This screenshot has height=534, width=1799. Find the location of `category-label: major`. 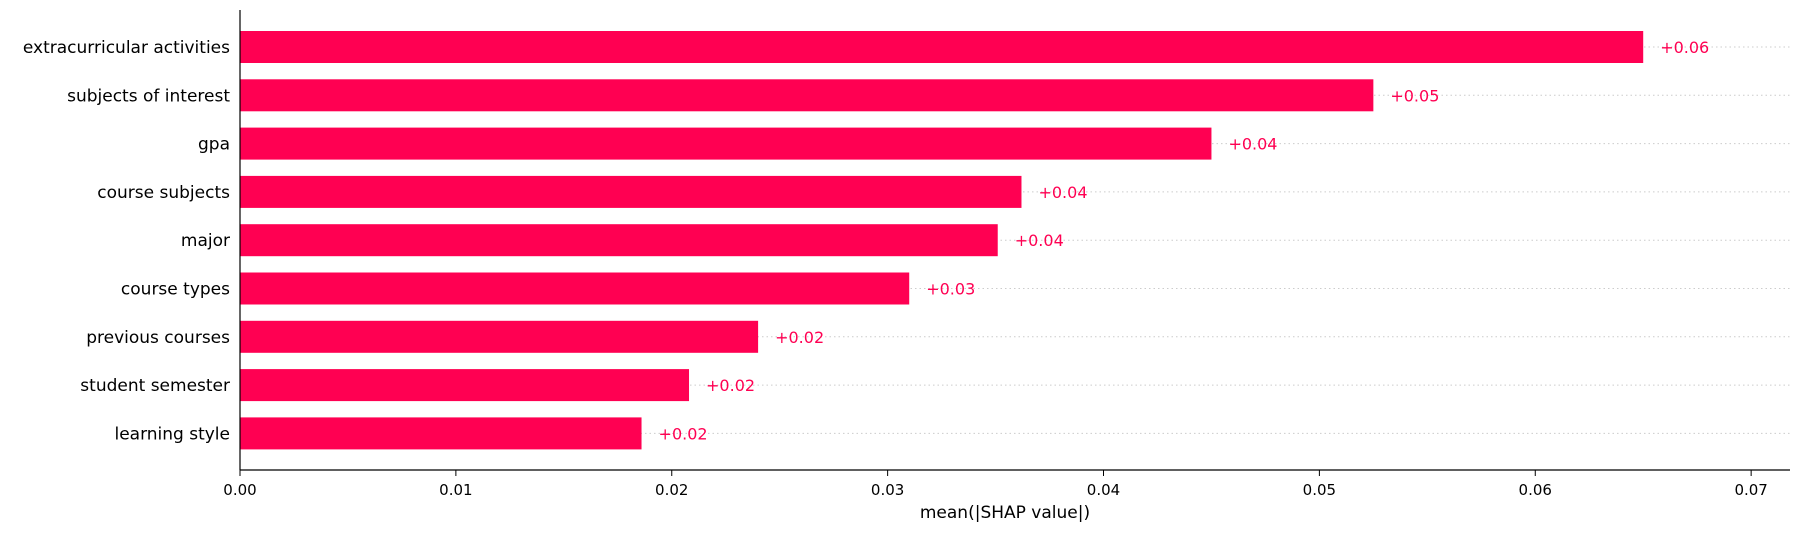

category-label: major is located at coordinates (205, 241).